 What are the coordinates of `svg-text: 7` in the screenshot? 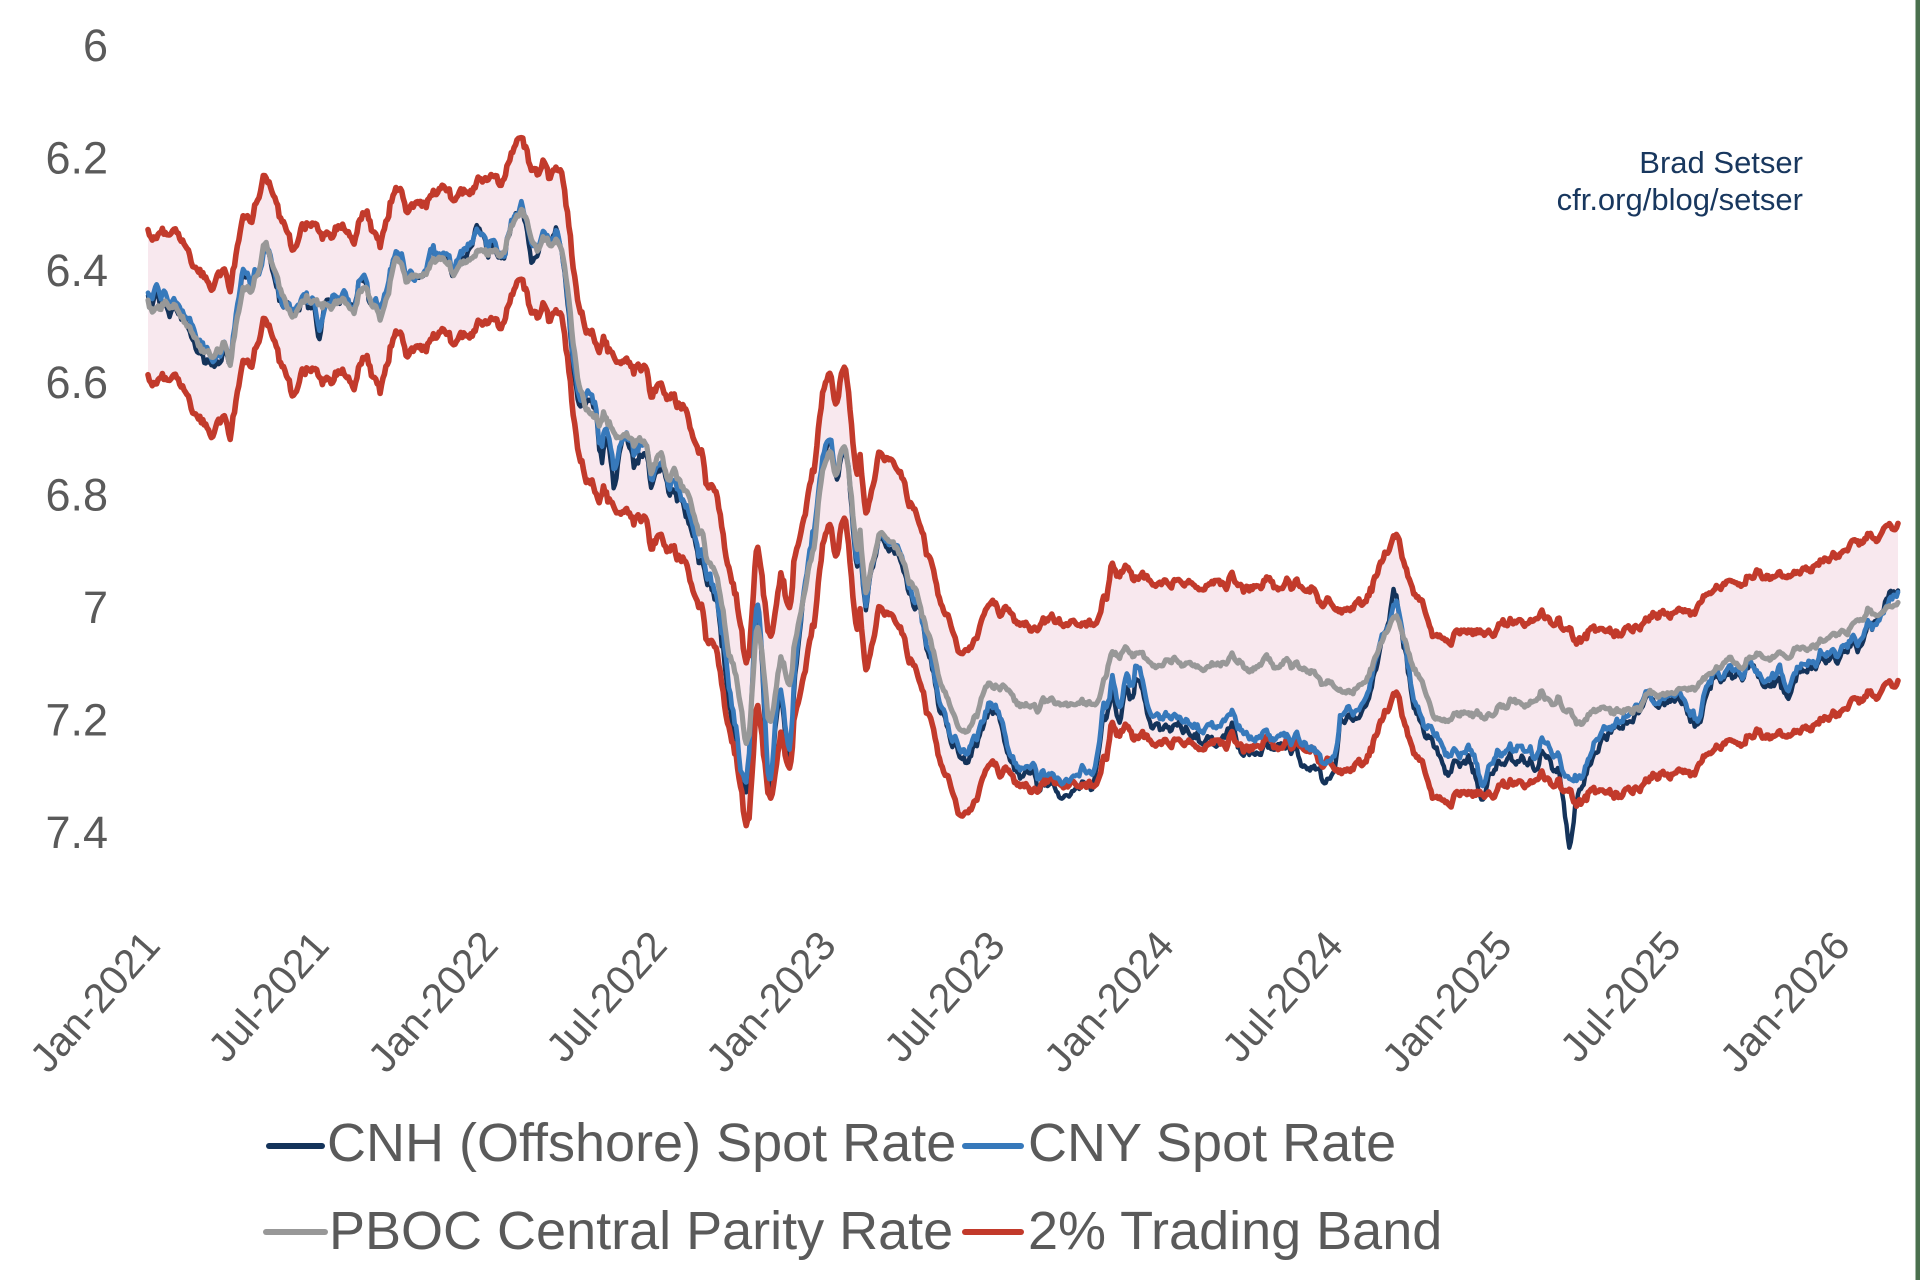 It's located at (95, 607).